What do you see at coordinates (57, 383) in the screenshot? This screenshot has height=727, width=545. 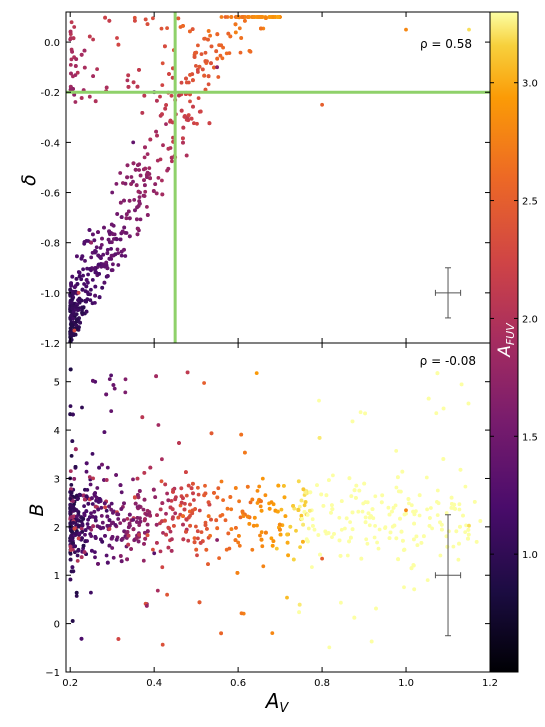 I see `y-tick-label: 5` at bounding box center [57, 383].